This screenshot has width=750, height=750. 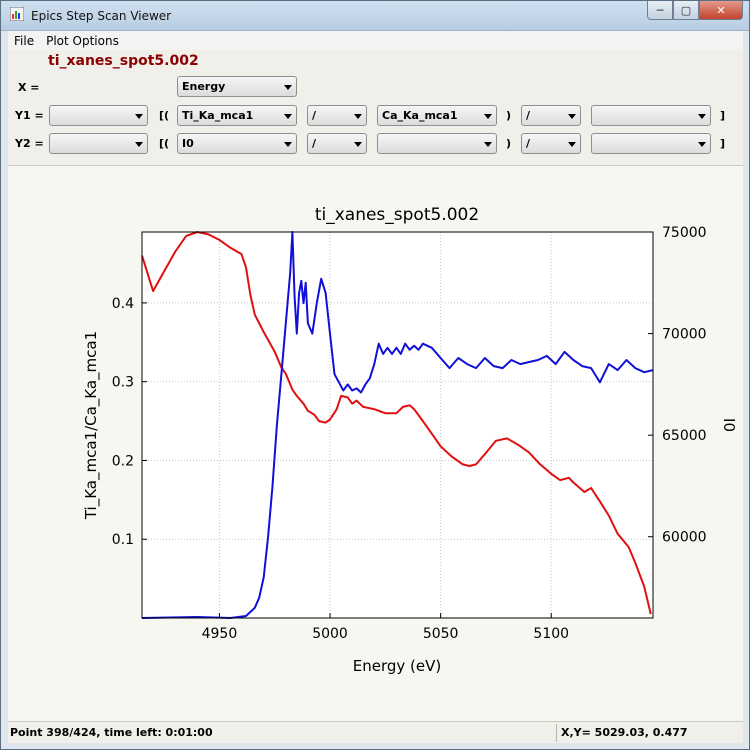 I want to click on y1-select-4: Ca_Ka_mca1, so click(x=437, y=115).